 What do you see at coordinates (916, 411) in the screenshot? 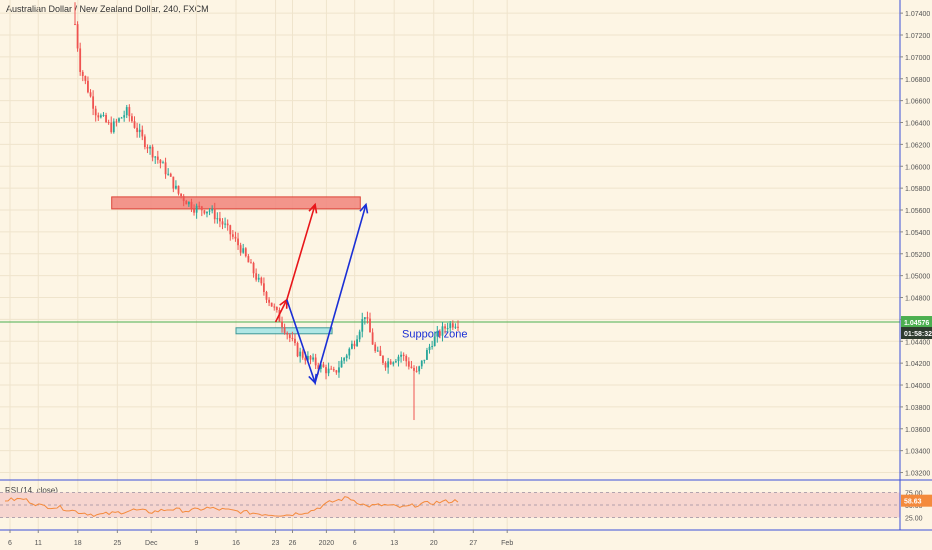
I see `price-badges: 1.04576 01:58:32 58.63` at bounding box center [916, 411].